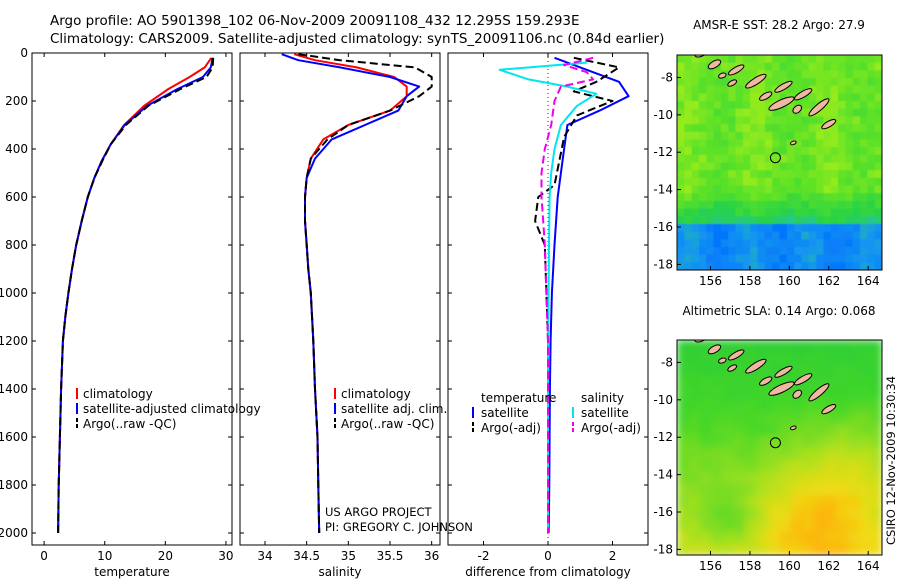 This screenshot has width=900, height=580. What do you see at coordinates (264, 556) in the screenshot?
I see `sal-x-tick-label: 34` at bounding box center [264, 556].